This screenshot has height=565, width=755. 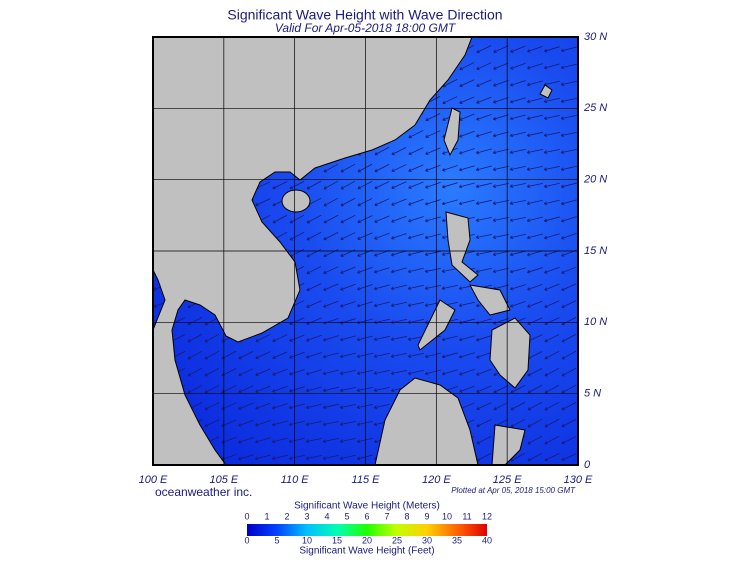 What do you see at coordinates (307, 540) in the screenshot?
I see `feet-tick: 10` at bounding box center [307, 540].